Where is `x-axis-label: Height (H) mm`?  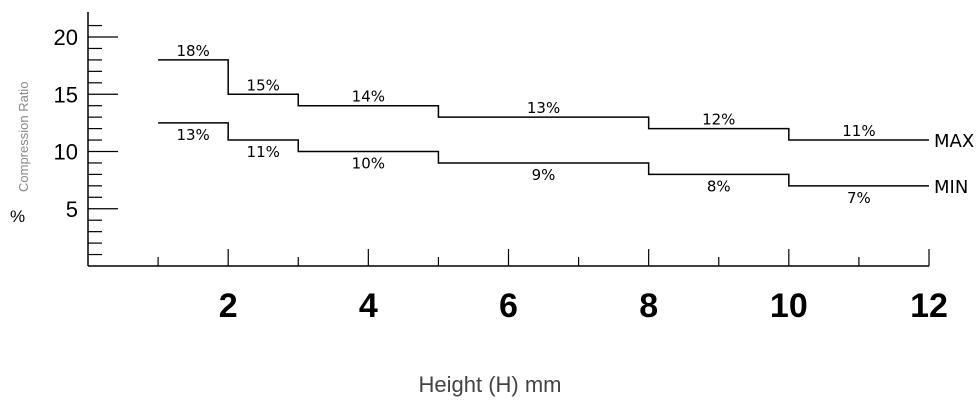 x-axis-label: Height (H) mm is located at coordinates (489, 384).